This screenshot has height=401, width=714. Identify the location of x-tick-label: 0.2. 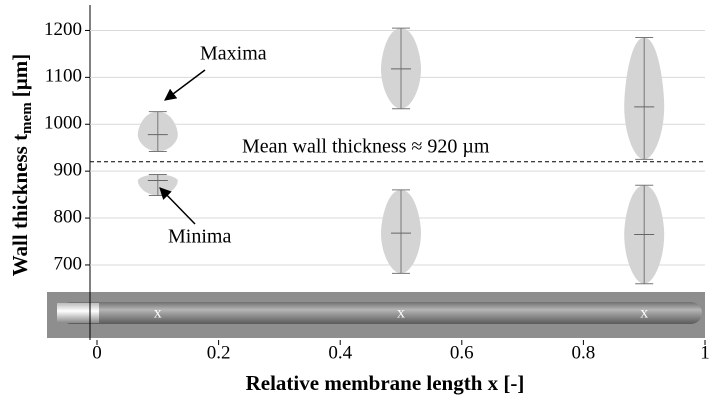
(219, 352).